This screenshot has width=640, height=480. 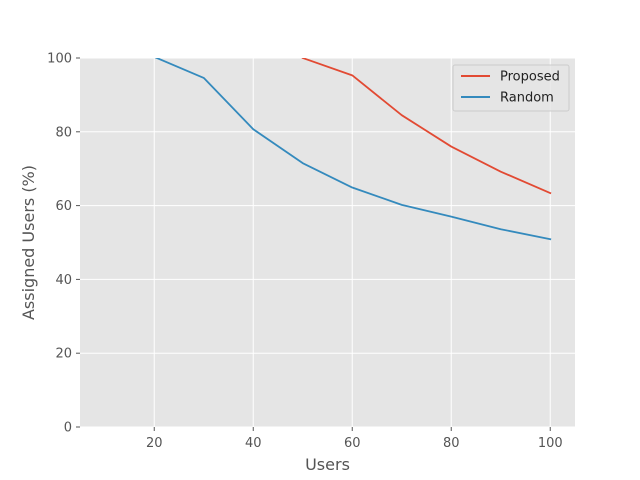 What do you see at coordinates (59, 59) in the screenshot?
I see `y-tick-label: 100` at bounding box center [59, 59].